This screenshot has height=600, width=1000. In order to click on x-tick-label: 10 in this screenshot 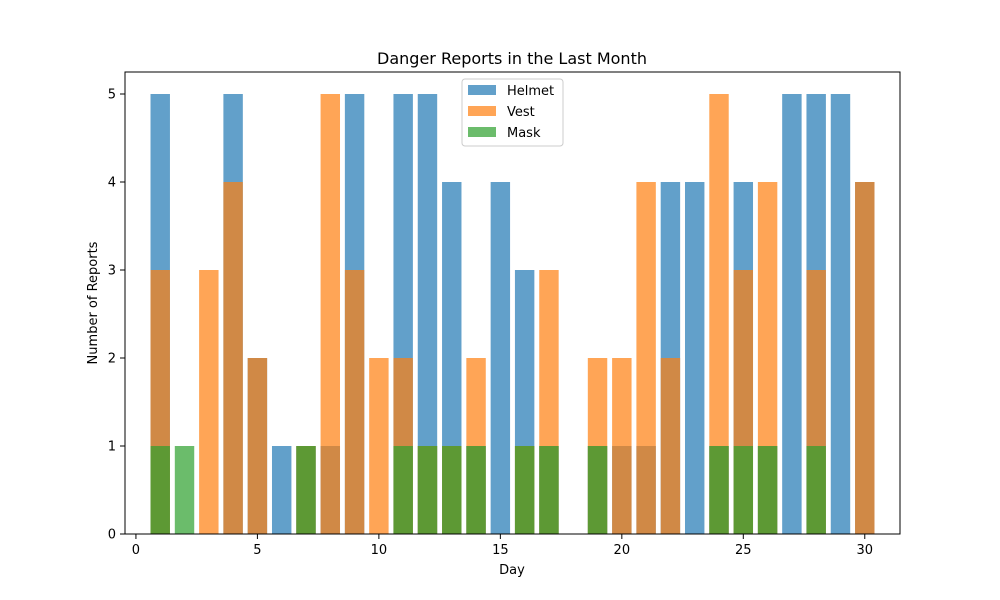, I will do `click(379, 550)`.